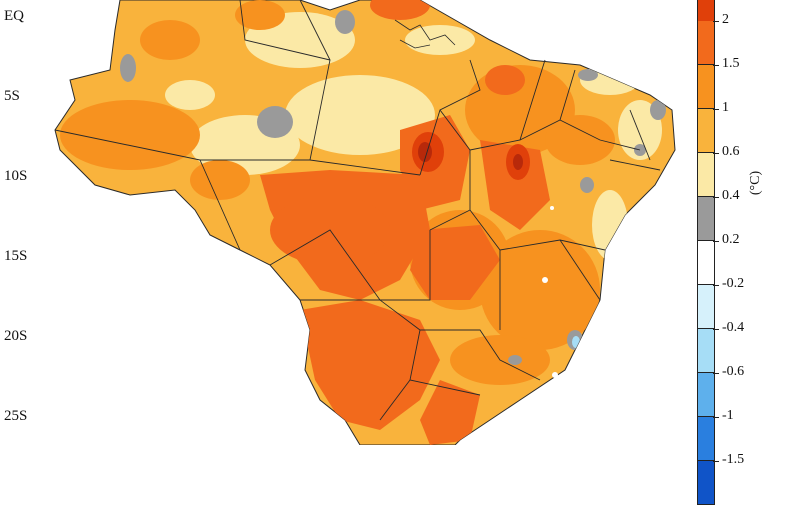 Image resolution: width=800 pixels, height=505 pixels. What do you see at coordinates (731, 239) in the screenshot?
I see `legend-tick-label: 0.2` at bounding box center [731, 239].